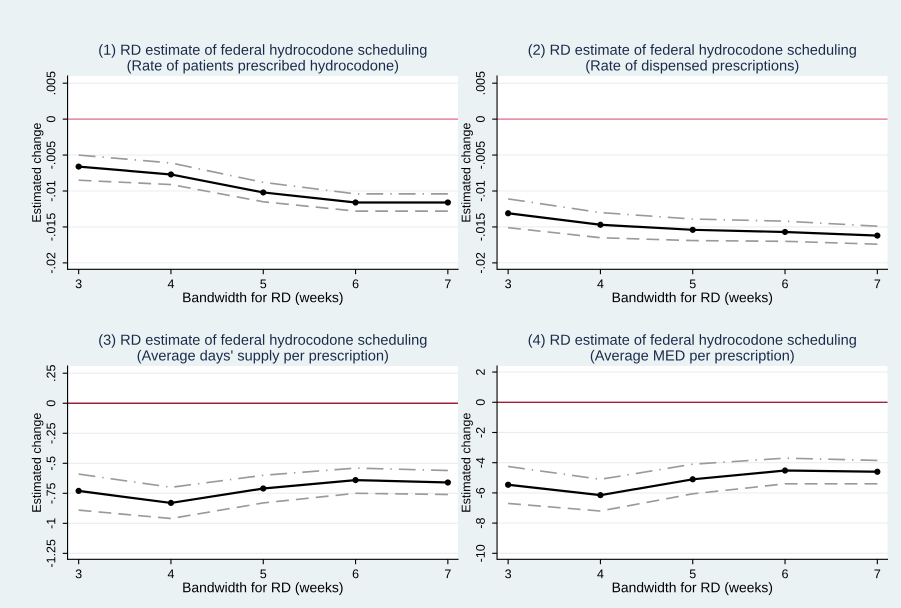 The height and width of the screenshot is (608, 901). What do you see at coordinates (263, 357) in the screenshot?
I see `chart-subtitle: (Average days' supply per prescription)` at bounding box center [263, 357].